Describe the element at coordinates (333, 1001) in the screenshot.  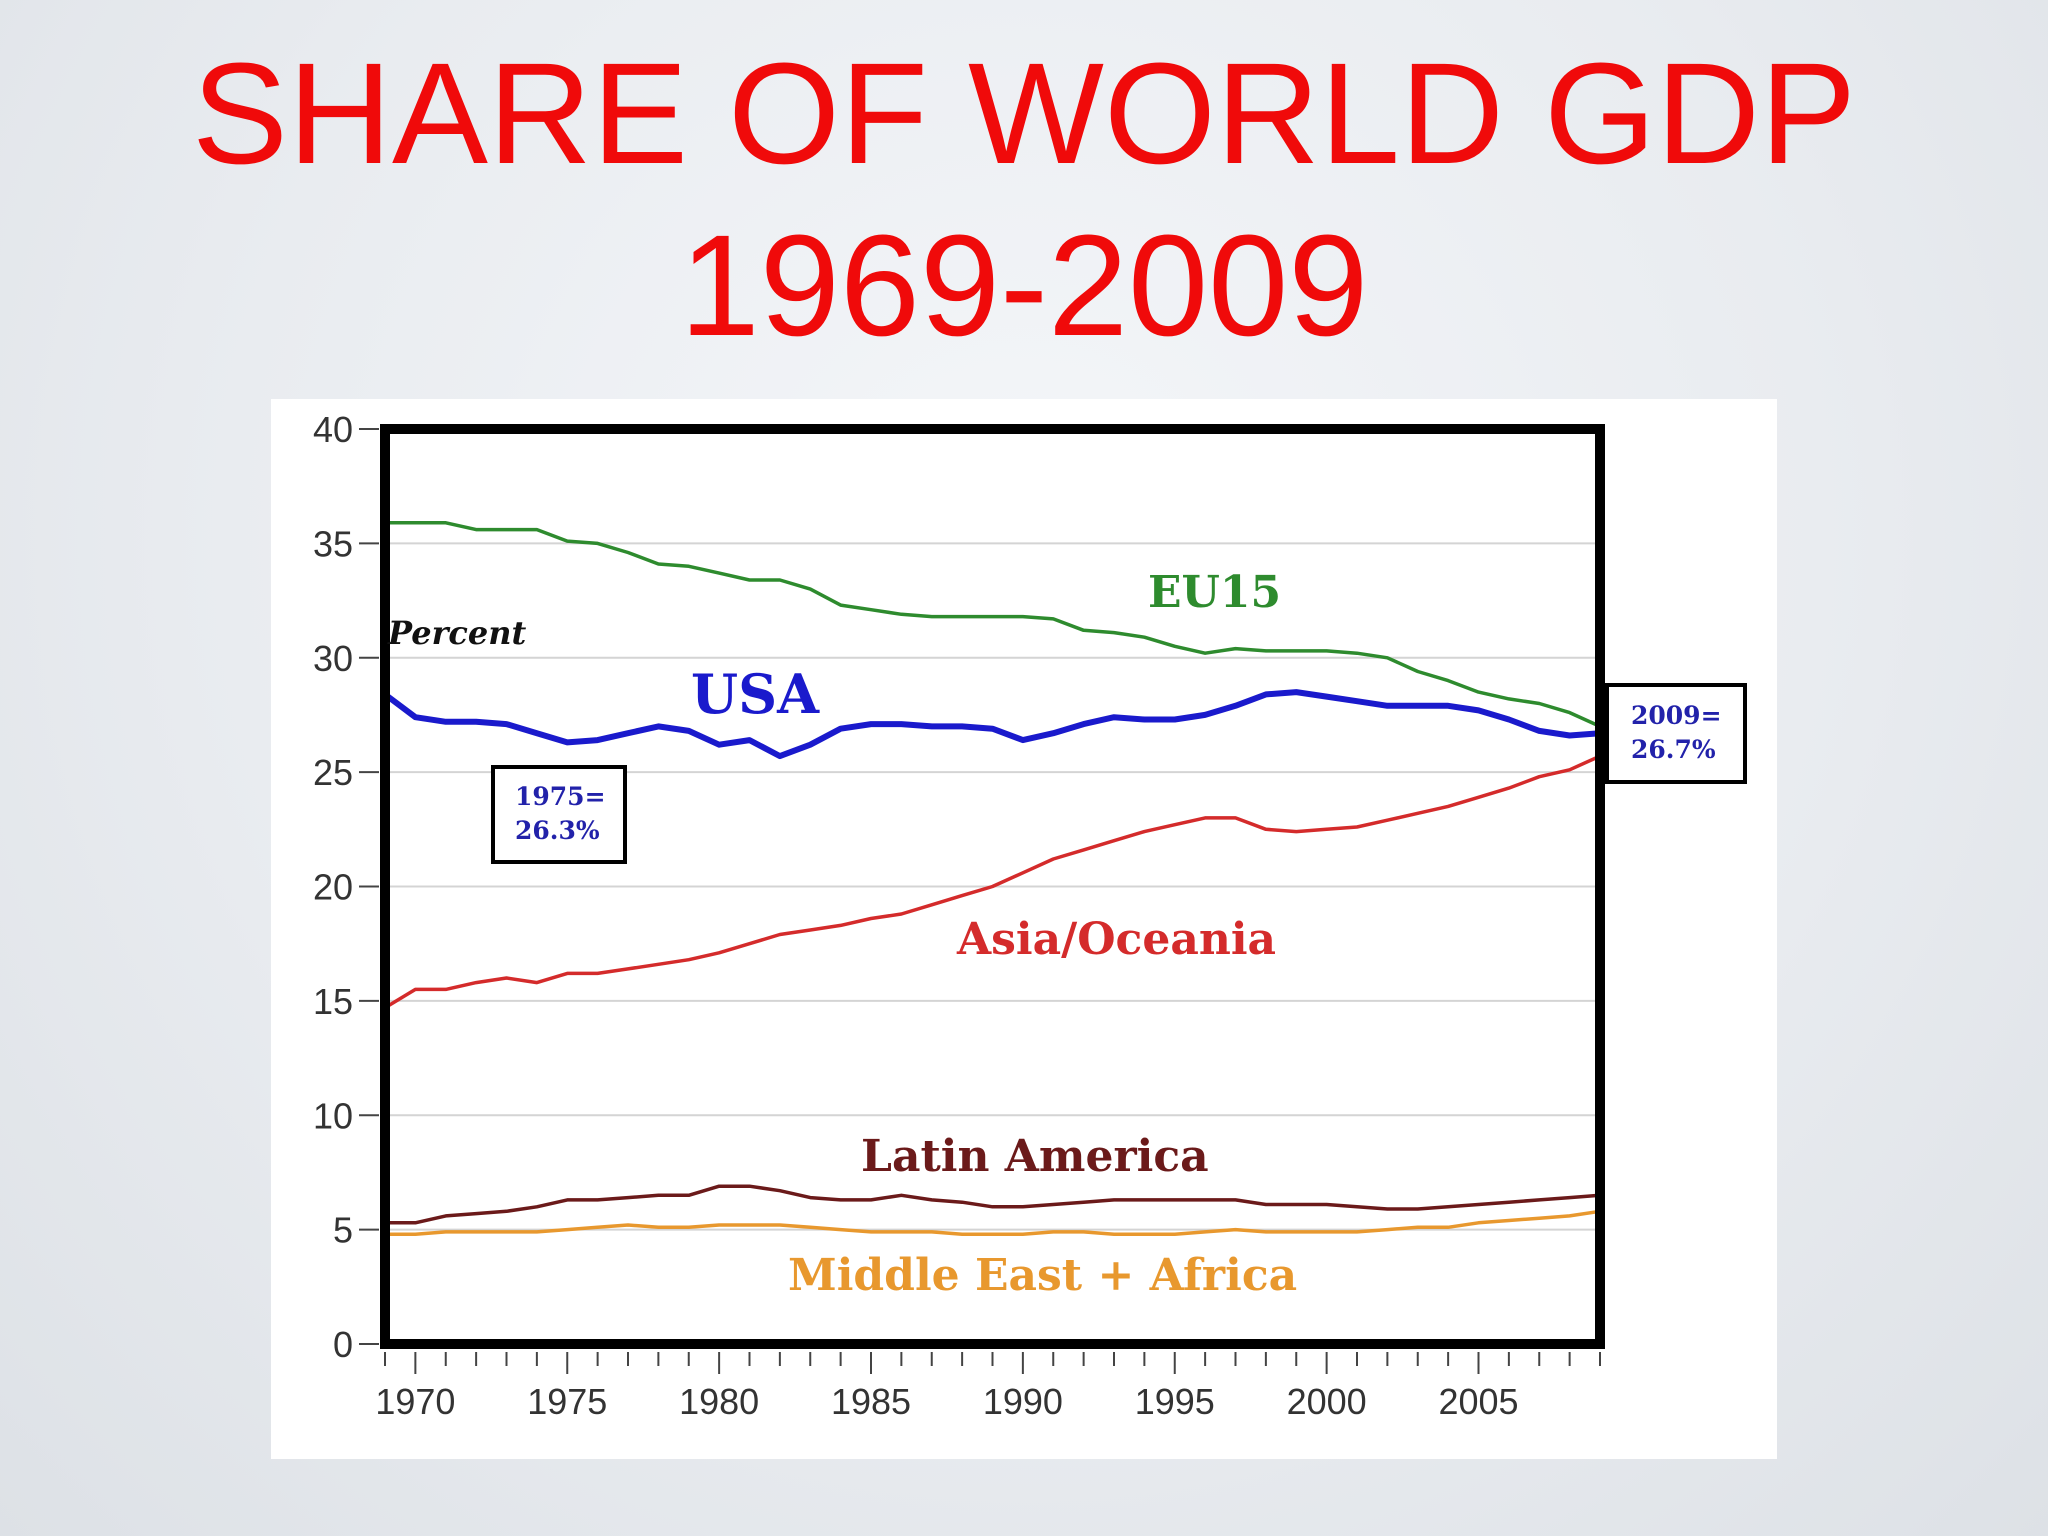
I see `y-tick-label-15: 15` at that location.